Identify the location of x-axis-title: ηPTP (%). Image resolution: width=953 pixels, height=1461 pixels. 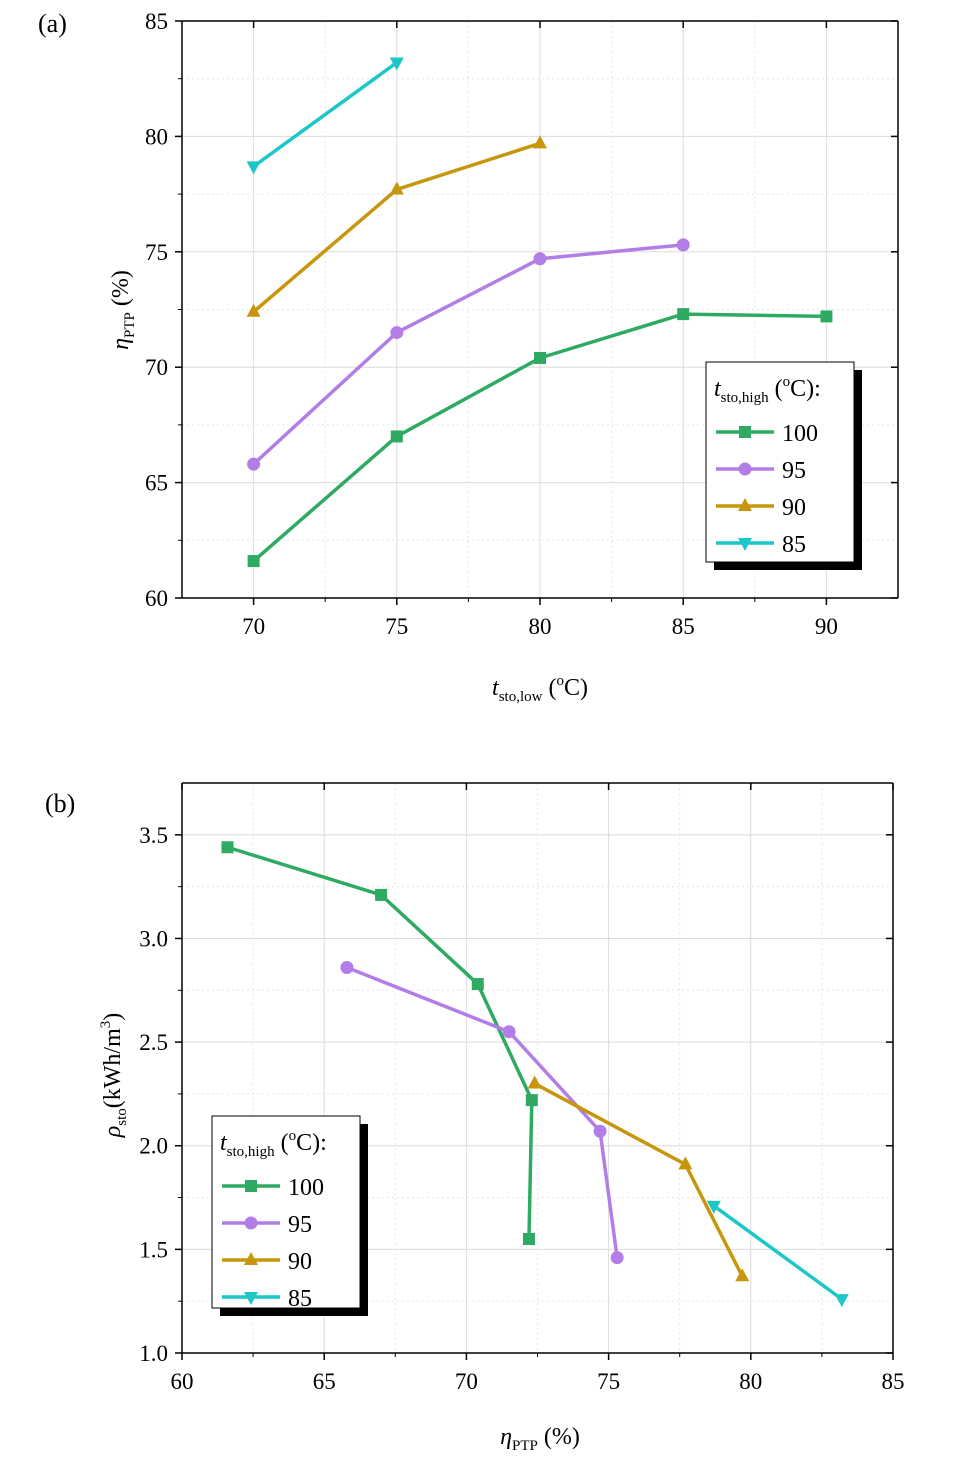
(540, 1439).